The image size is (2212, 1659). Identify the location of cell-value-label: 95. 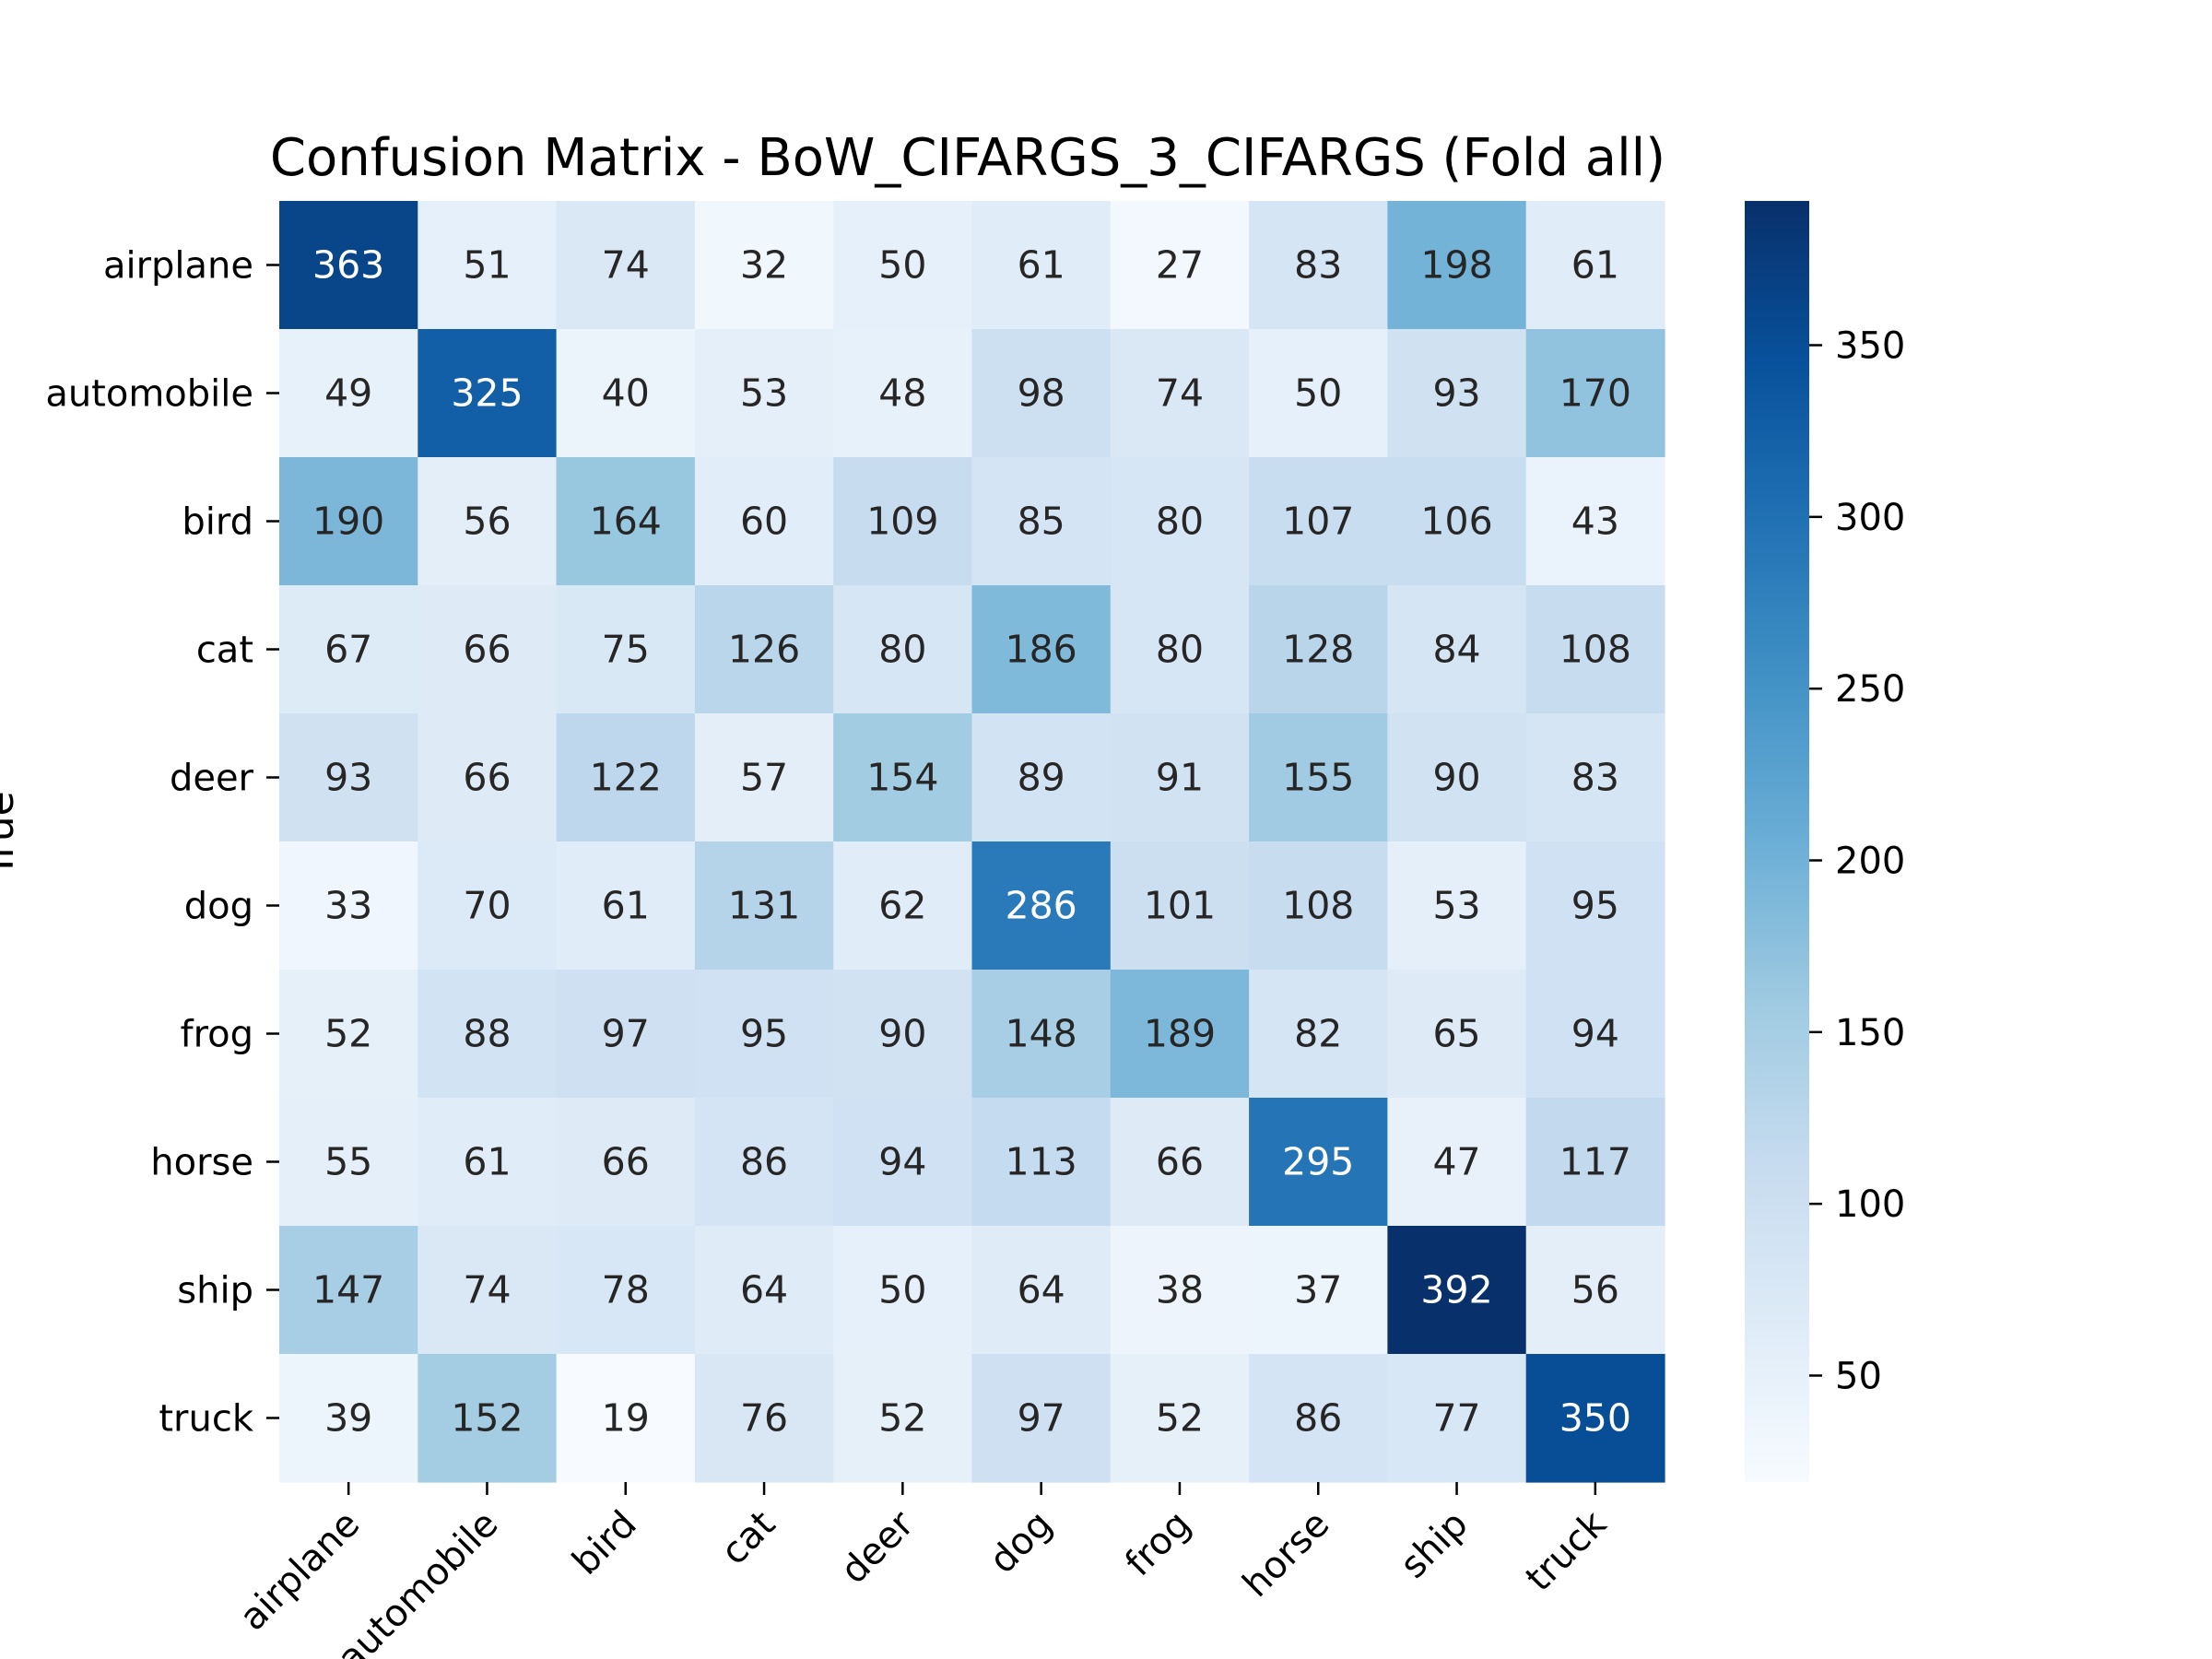
(1595, 906).